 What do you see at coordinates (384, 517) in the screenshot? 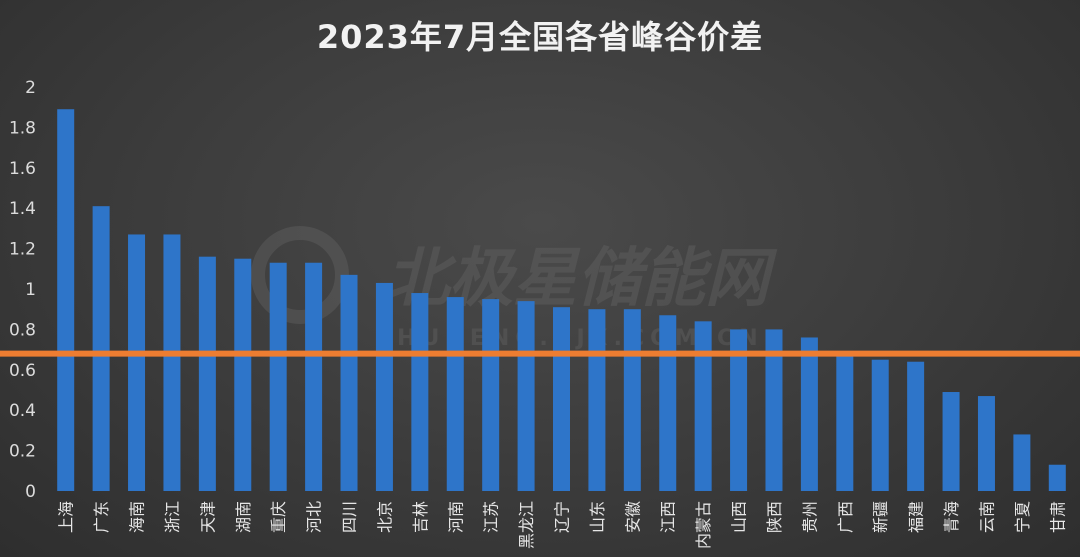
I see `x-tick-label: 北京` at bounding box center [384, 517].